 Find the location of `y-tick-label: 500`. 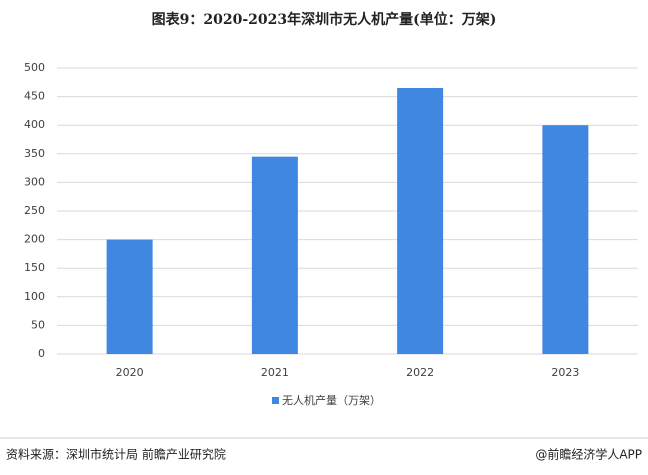

y-tick-label: 500 is located at coordinates (34, 67).